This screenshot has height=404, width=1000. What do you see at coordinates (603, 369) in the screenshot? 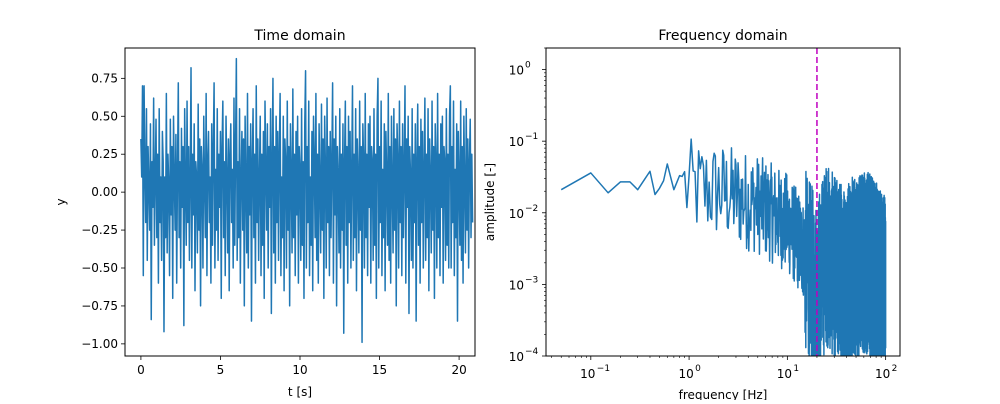
I see `x-tick-exponent: −1` at bounding box center [603, 369].